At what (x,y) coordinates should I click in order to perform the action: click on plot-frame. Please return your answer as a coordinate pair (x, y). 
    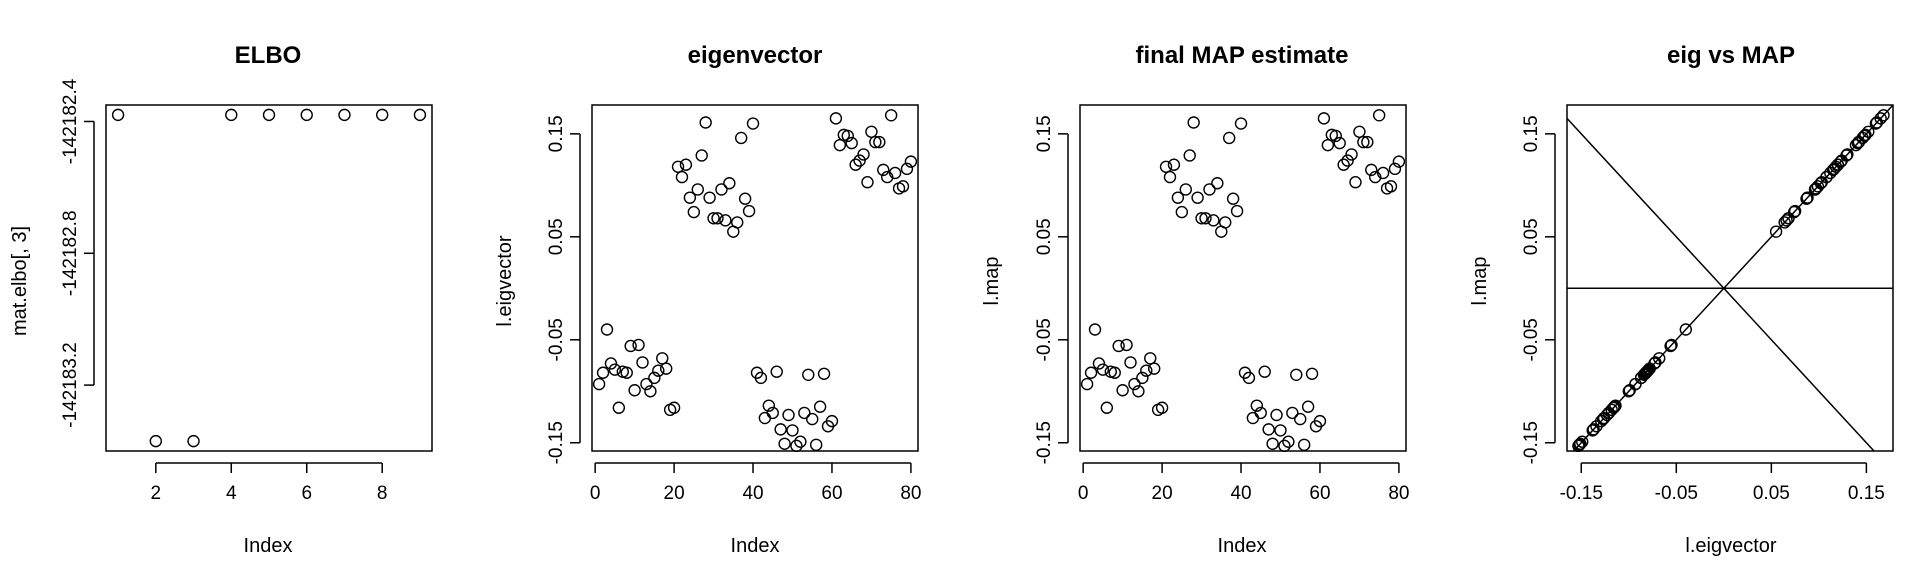
    Looking at the image, I should click on (1730, 278).